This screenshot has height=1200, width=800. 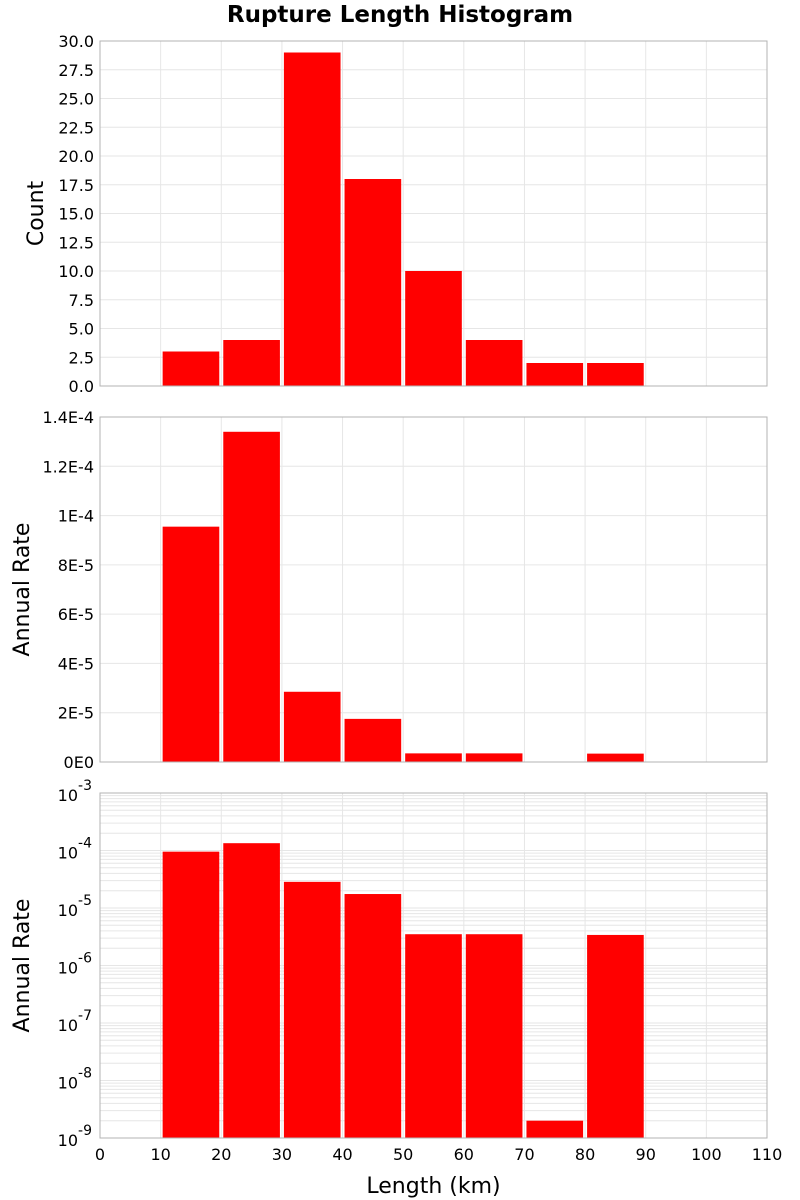 What do you see at coordinates (282, 1154) in the screenshot?
I see `x-tick-label: 30` at bounding box center [282, 1154].